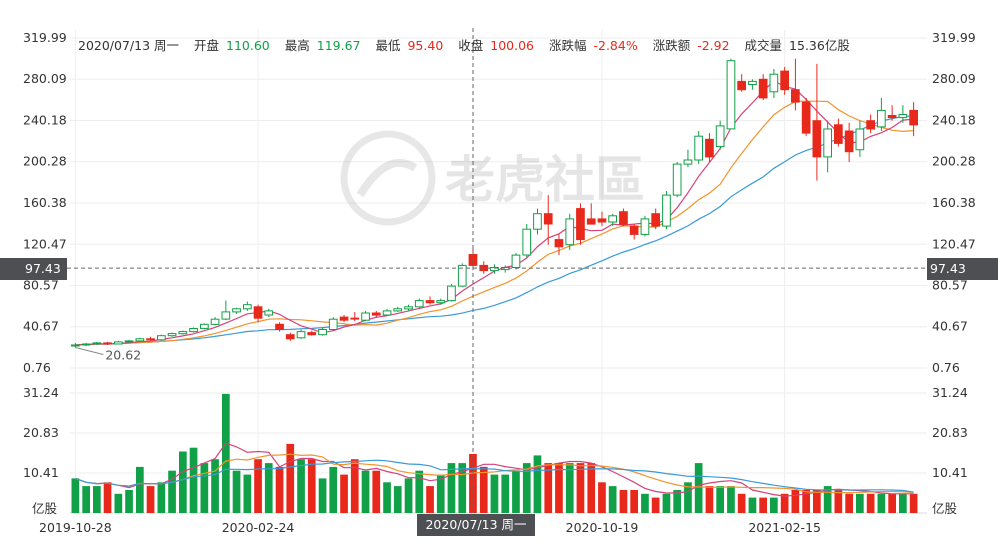  Describe the element at coordinates (248, 45) in the screenshot. I see `info-open-value: 110.60` at that location.